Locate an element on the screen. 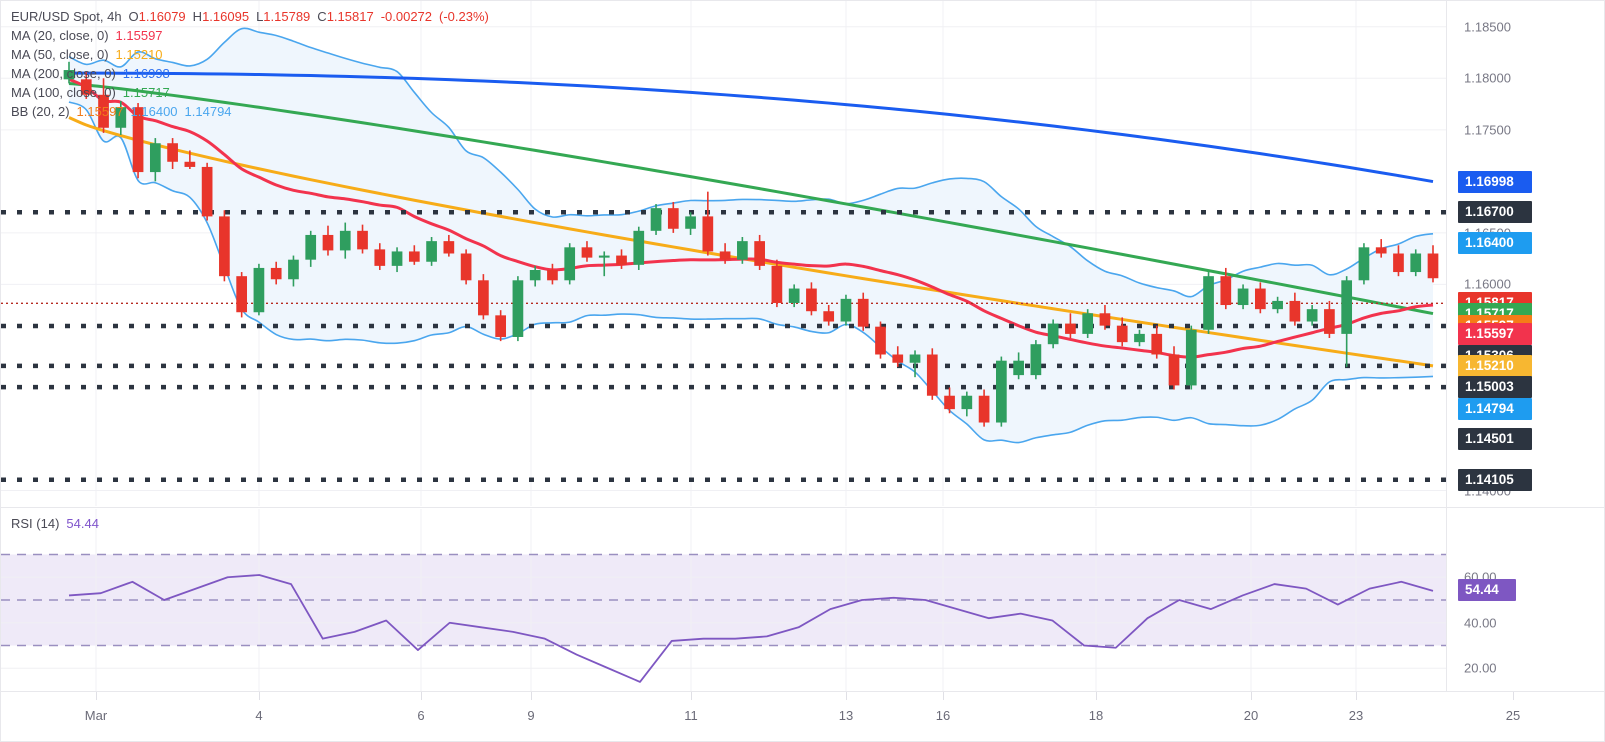 The height and width of the screenshot is (742, 1605). price-badge-ma50: 1.15210 is located at coordinates (1495, 365).